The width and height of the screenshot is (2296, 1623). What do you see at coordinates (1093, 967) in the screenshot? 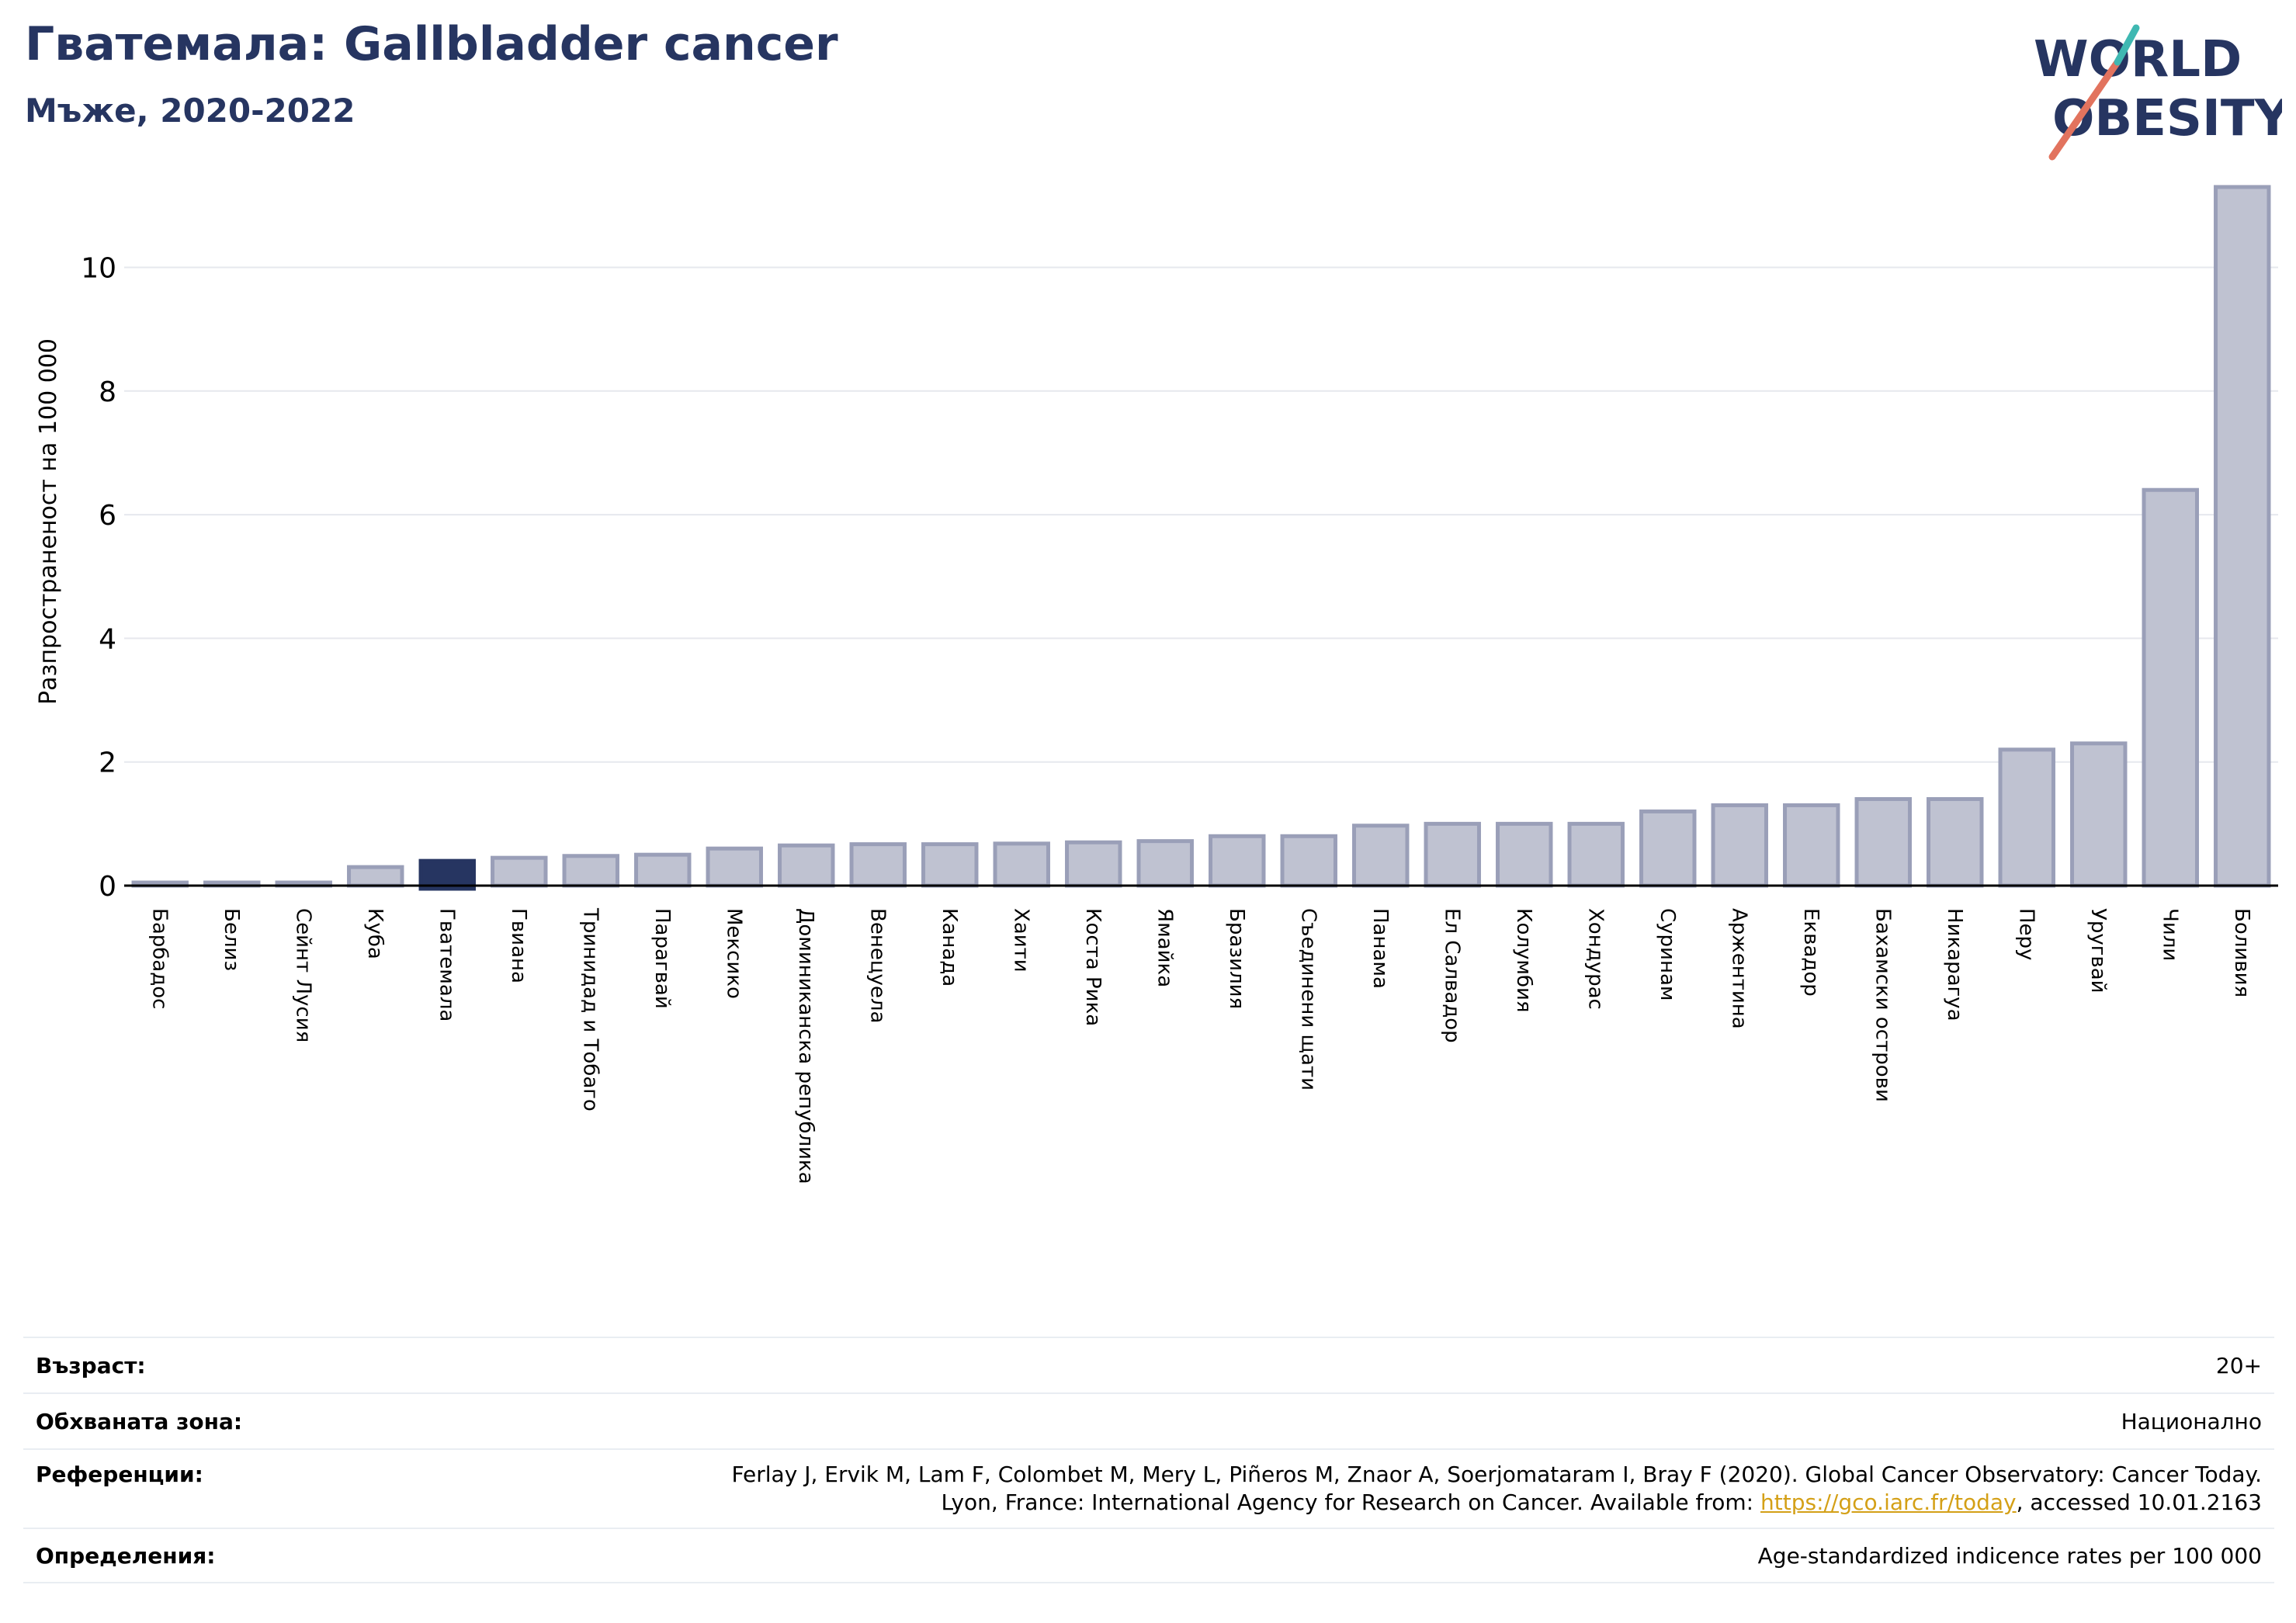
I see `x-tick-label: Коста Рика` at bounding box center [1093, 967].